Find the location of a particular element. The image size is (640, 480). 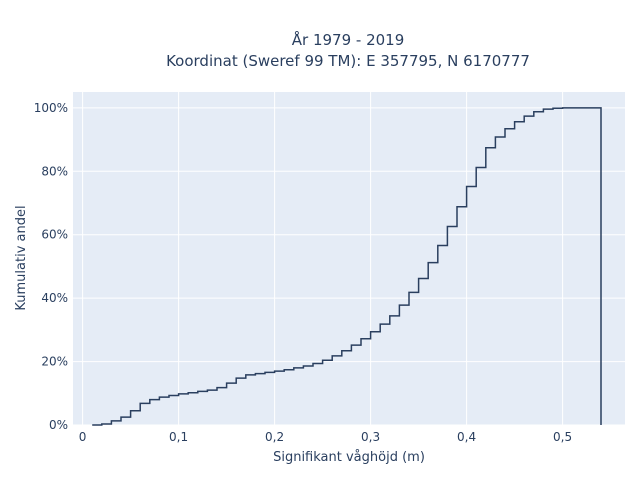

y-tick-label: 60% is located at coordinates (54, 235).